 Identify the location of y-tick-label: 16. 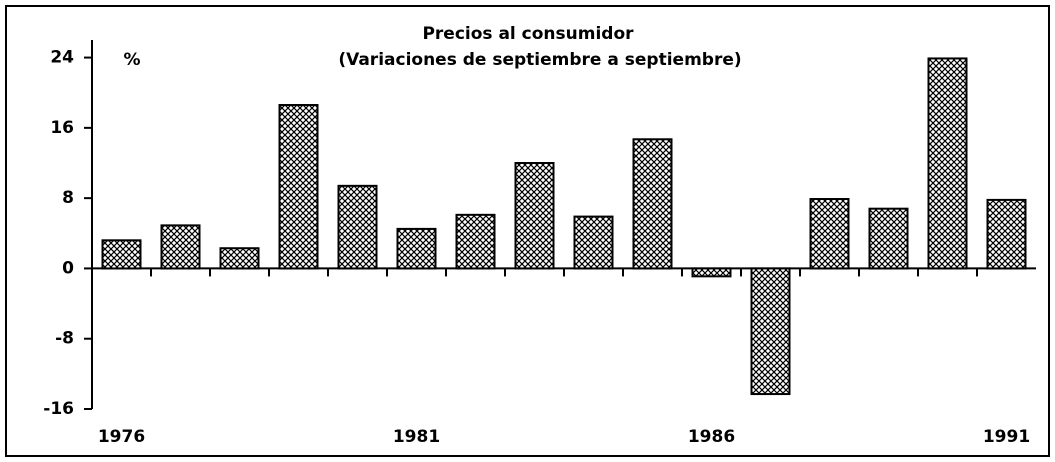
(62, 128).